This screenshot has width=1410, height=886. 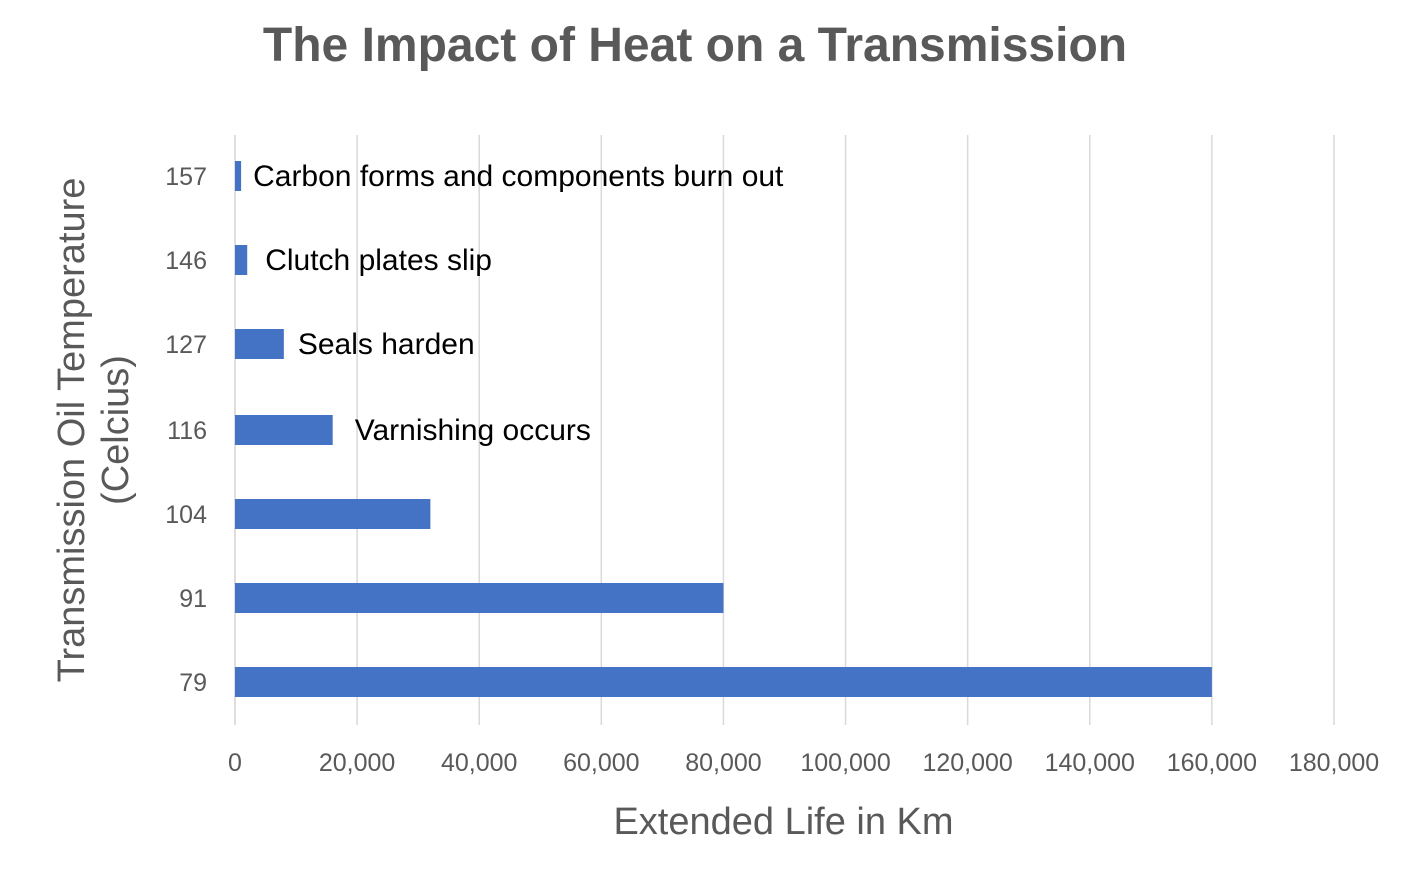 I want to click on x-tick-label: 160,000, so click(x=1212, y=763).